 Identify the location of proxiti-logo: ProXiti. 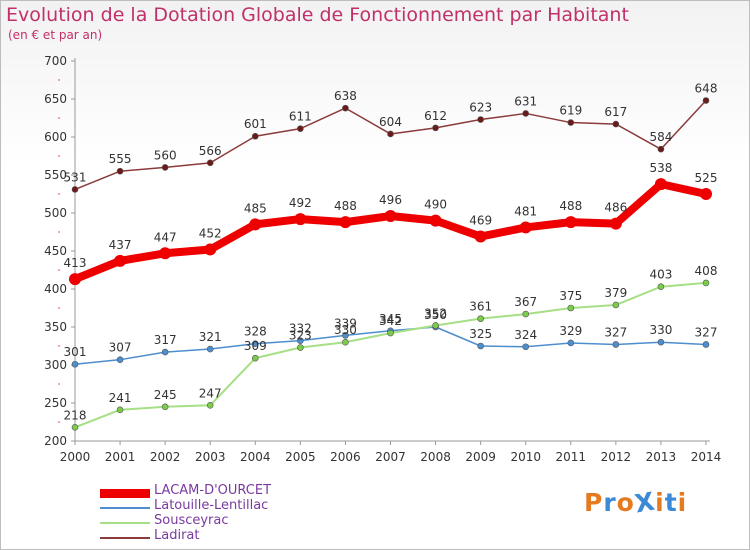
(636, 502).